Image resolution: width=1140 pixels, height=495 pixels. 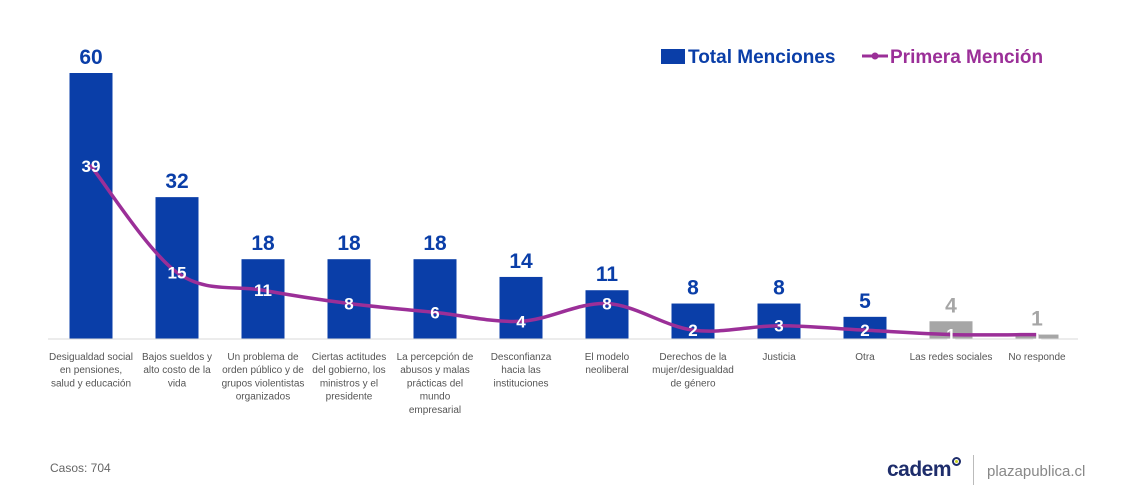 I want to click on legend-total-menciones: Total Menciones, so click(x=761, y=57).